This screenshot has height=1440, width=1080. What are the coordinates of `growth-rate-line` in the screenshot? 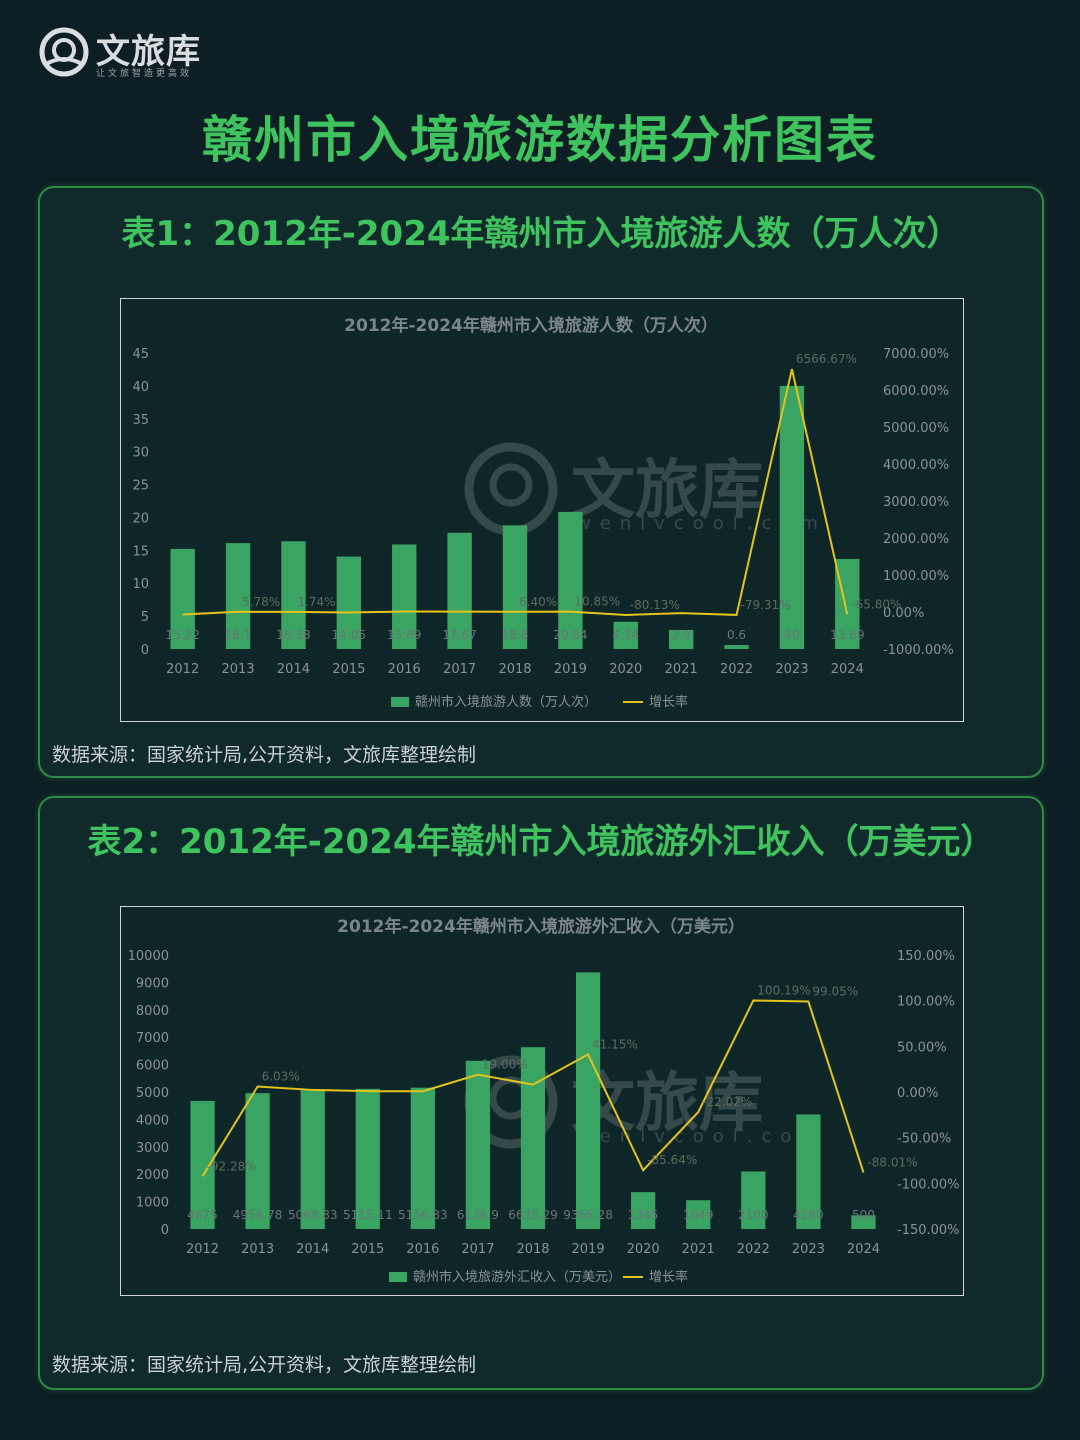 It's located at (533, 1088).